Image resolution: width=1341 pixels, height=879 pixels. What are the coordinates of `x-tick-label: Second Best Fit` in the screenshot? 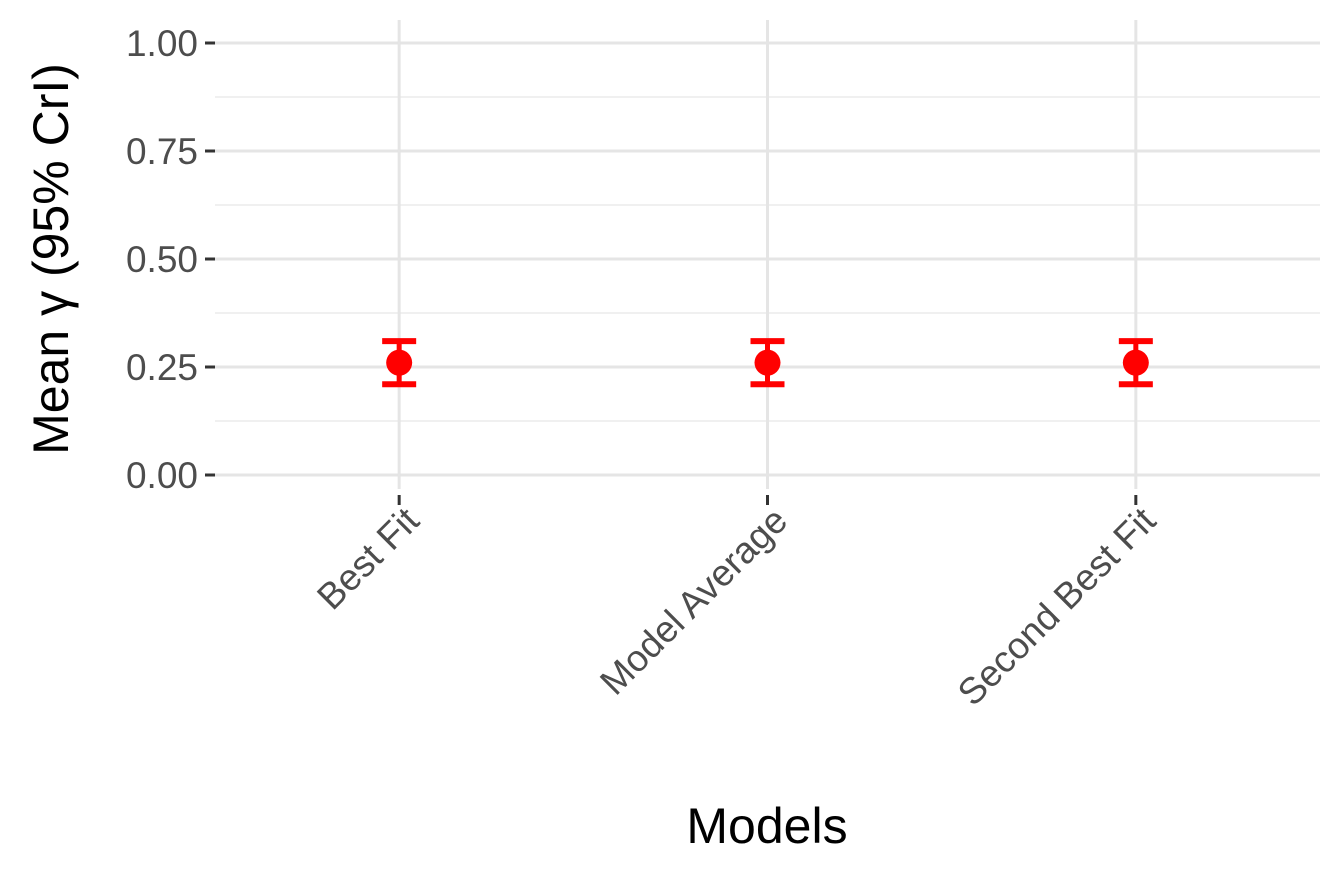 It's located at (1057, 606).